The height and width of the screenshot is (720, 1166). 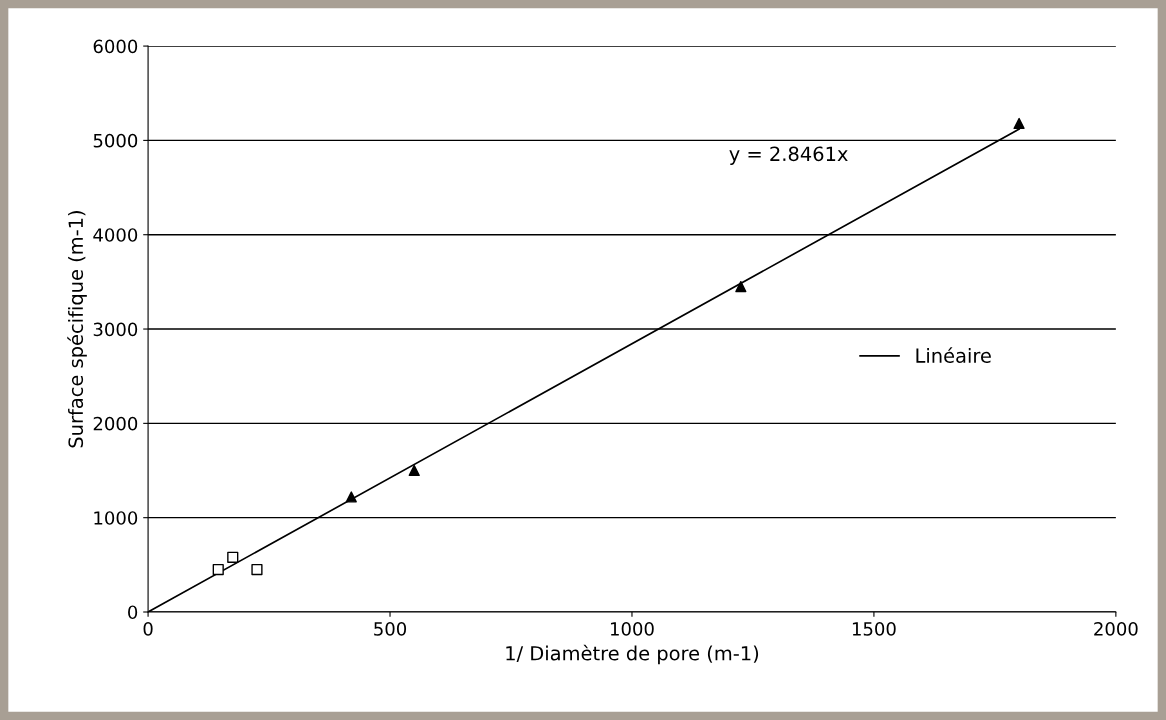 I want to click on y-tick-label: 5000, so click(x=115, y=140).